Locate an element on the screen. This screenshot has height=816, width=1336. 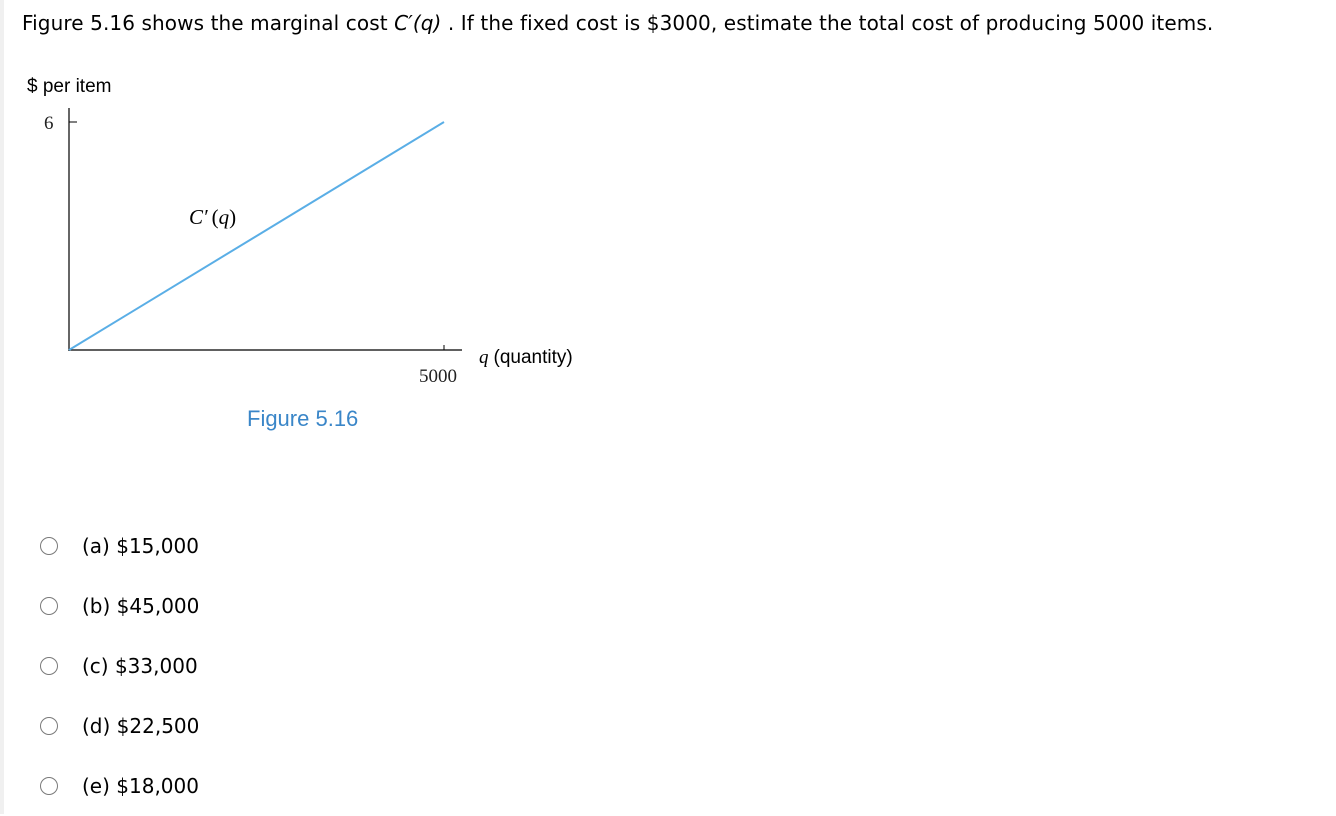
option-c-label: (c) $33,000 is located at coordinates (140, 666).